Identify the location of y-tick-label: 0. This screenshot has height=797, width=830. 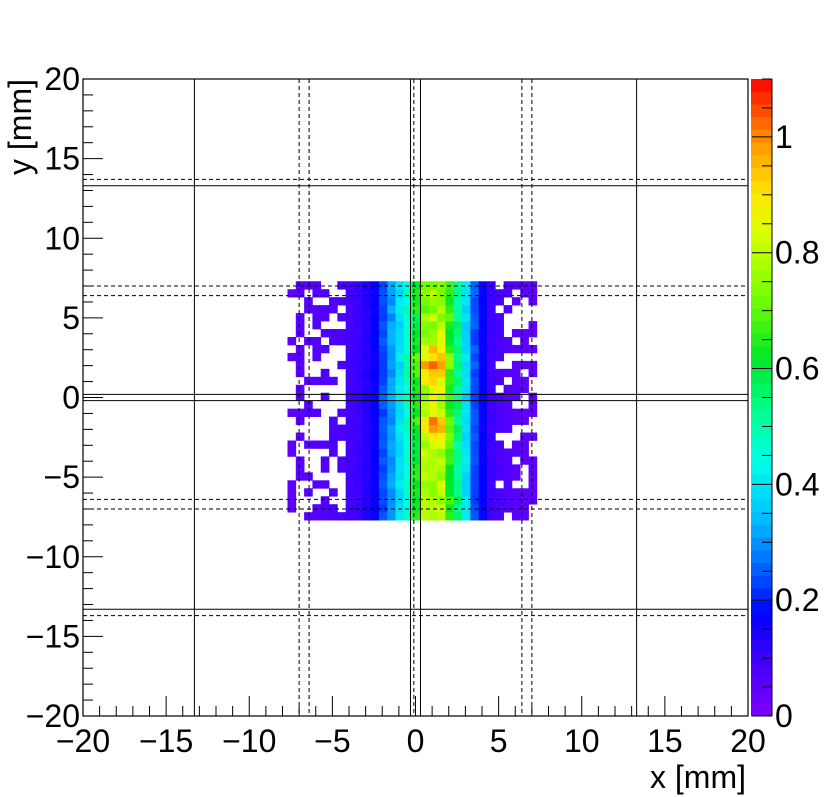
(71, 398).